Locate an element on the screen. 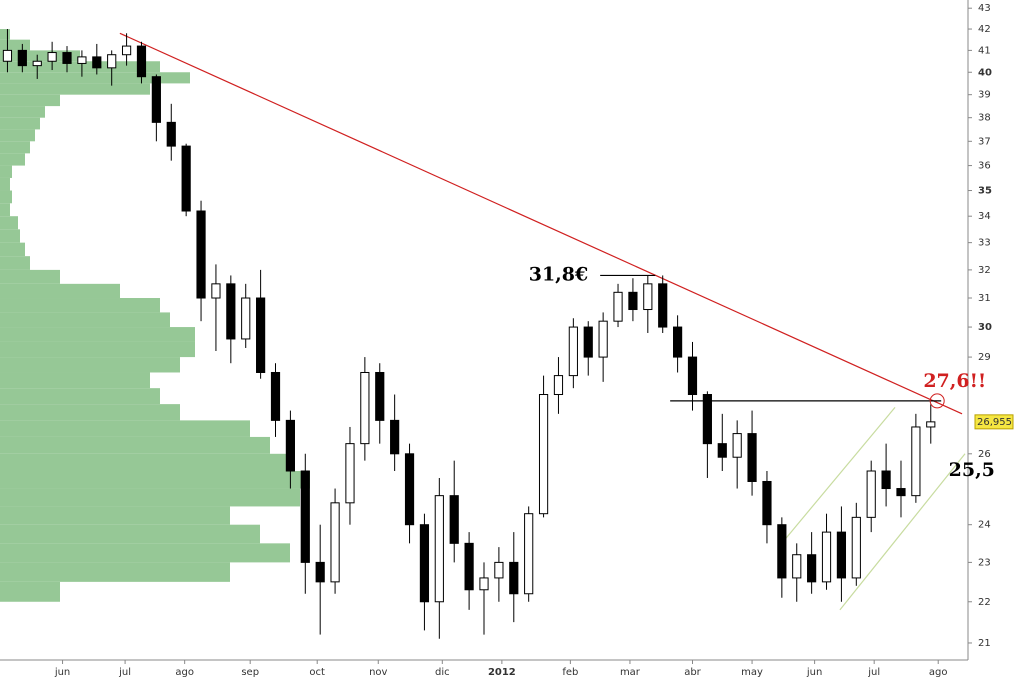 This screenshot has width=1019, height=685. x-tick-label: jun is located at coordinates (62, 672).